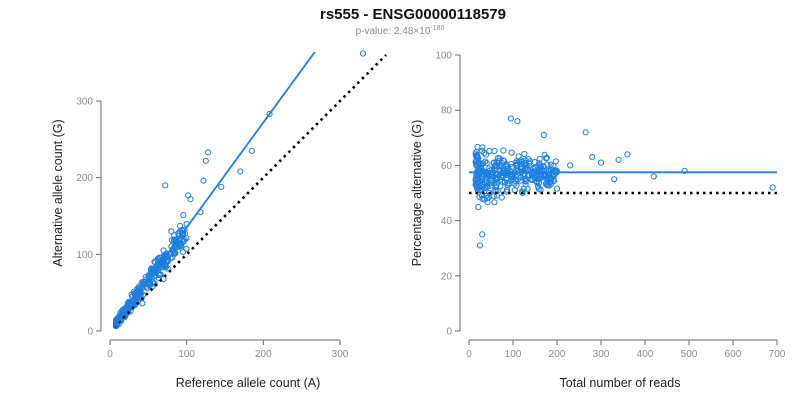 The width and height of the screenshot is (800, 400). What do you see at coordinates (110, 354) in the screenshot?
I see `left-x-tick-label: 0` at bounding box center [110, 354].